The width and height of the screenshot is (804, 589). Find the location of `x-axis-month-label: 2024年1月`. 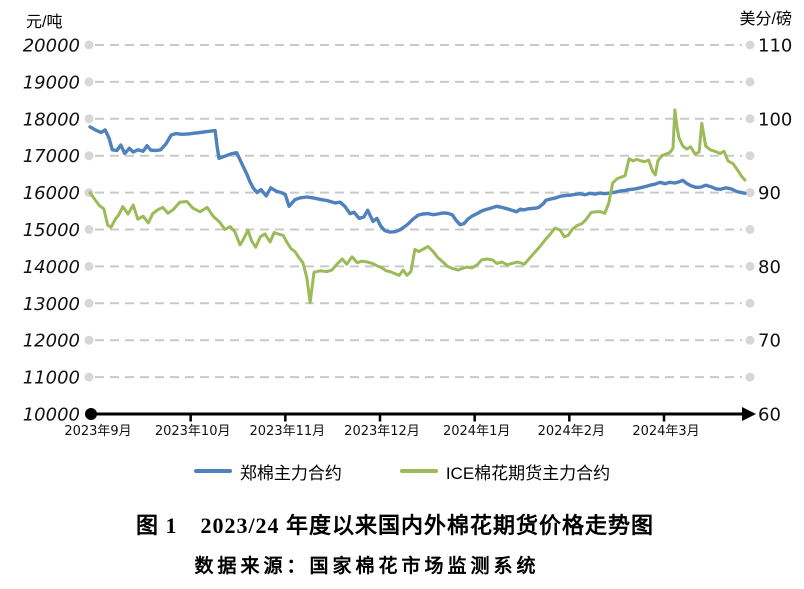

x-axis-month-label: 2024年1月 is located at coordinates (476, 431).